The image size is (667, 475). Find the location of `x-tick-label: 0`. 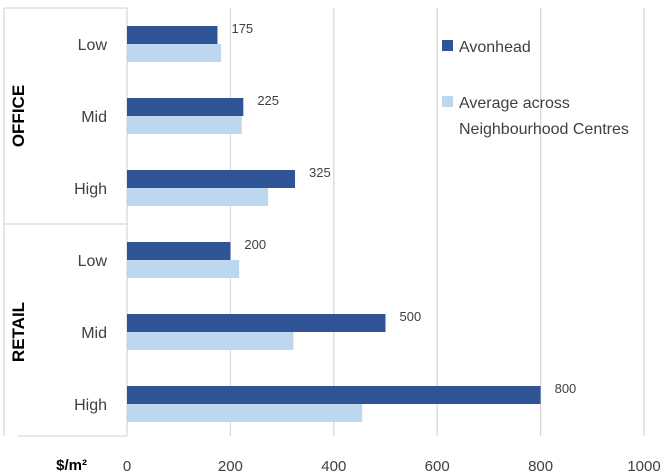

x-tick-label: 0 is located at coordinates (127, 466).